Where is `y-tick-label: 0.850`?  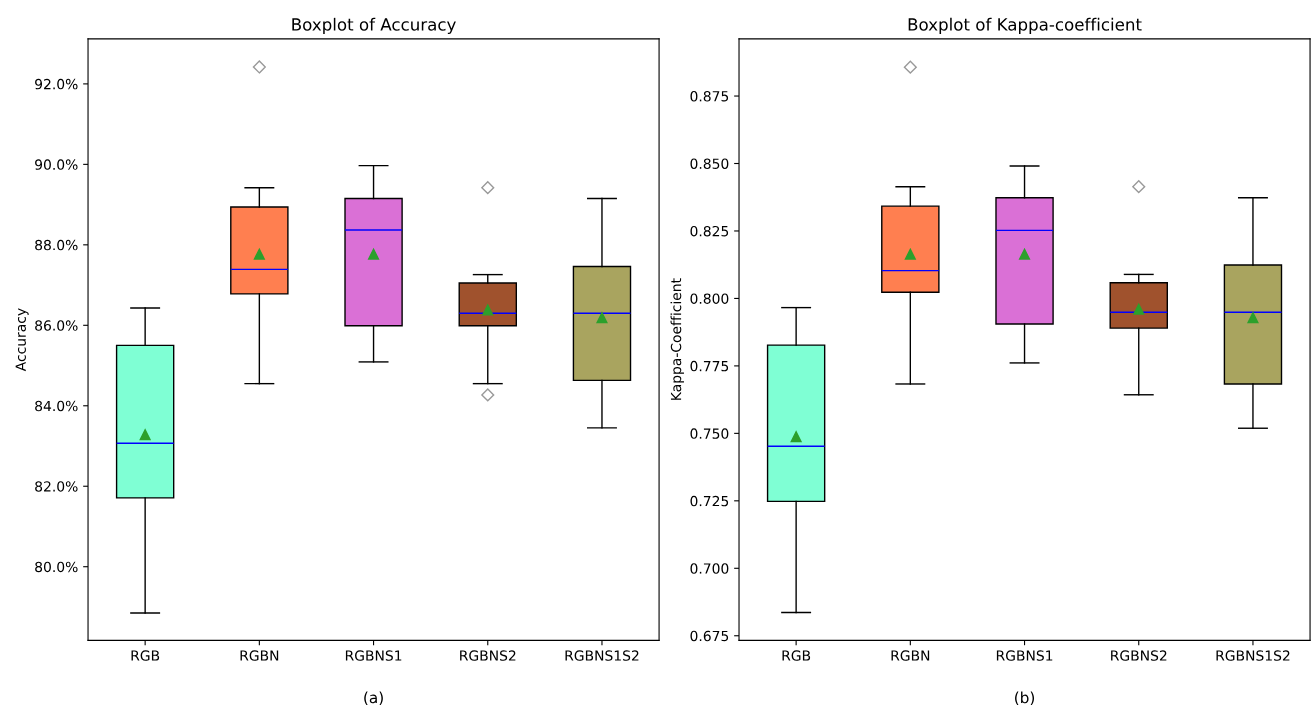
y-tick-label: 0.850 is located at coordinates (709, 163).